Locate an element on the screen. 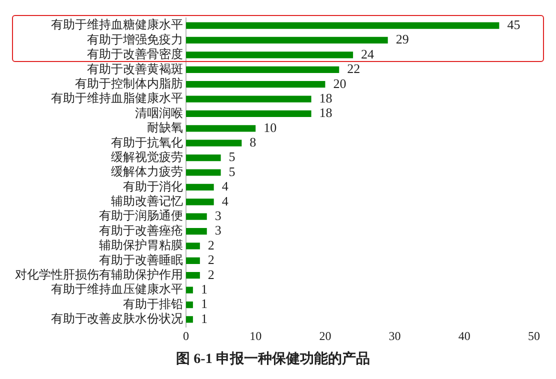 This screenshot has height=379, width=556. data-label: 24 is located at coordinates (368, 54).